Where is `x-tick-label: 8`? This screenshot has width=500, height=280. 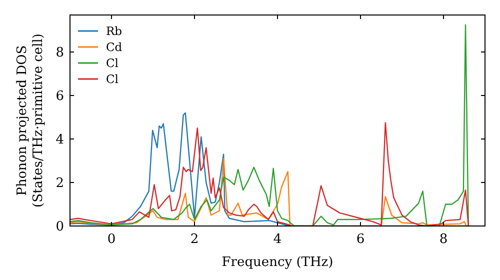
x-tick-label: 8 is located at coordinates (443, 239).